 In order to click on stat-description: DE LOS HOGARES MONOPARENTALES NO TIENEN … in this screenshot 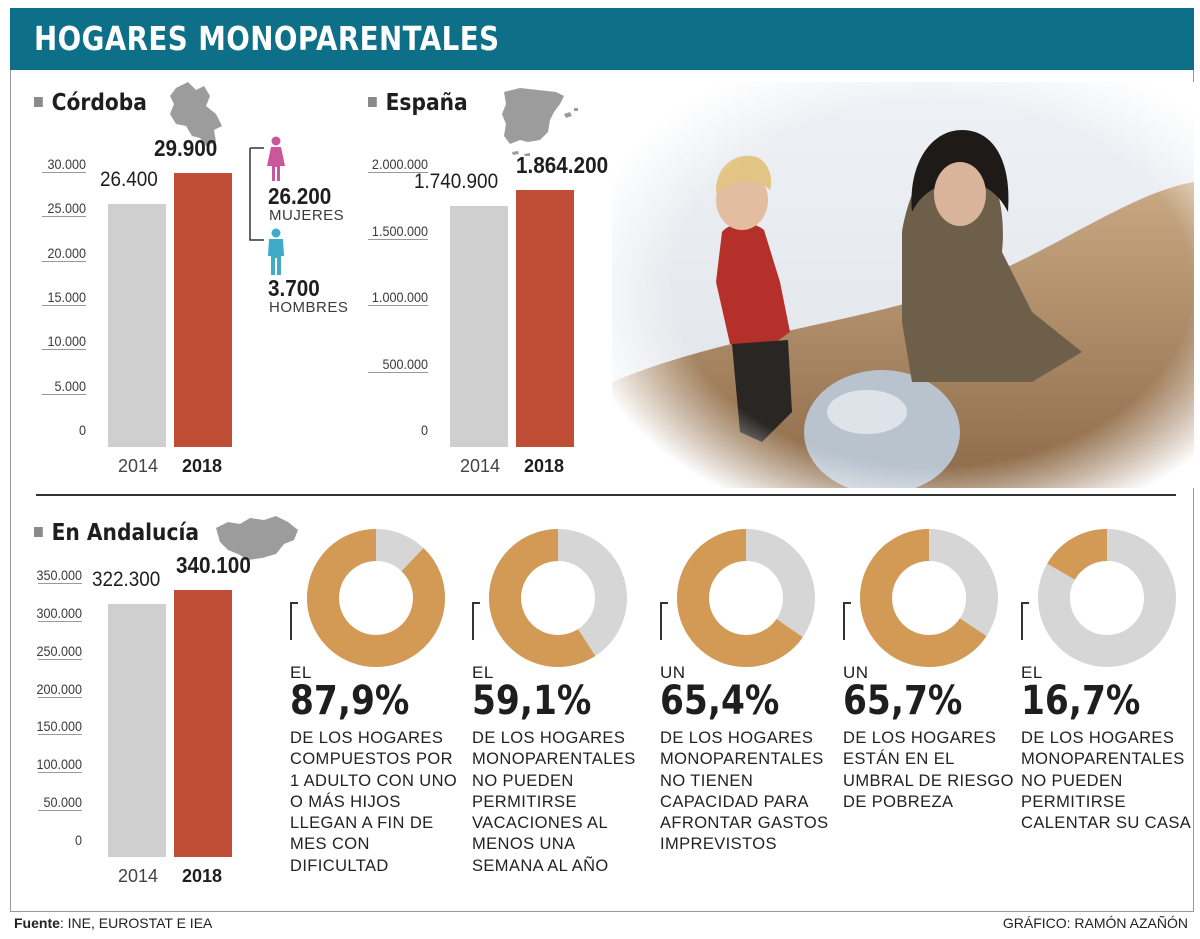, I will do `click(744, 791)`.